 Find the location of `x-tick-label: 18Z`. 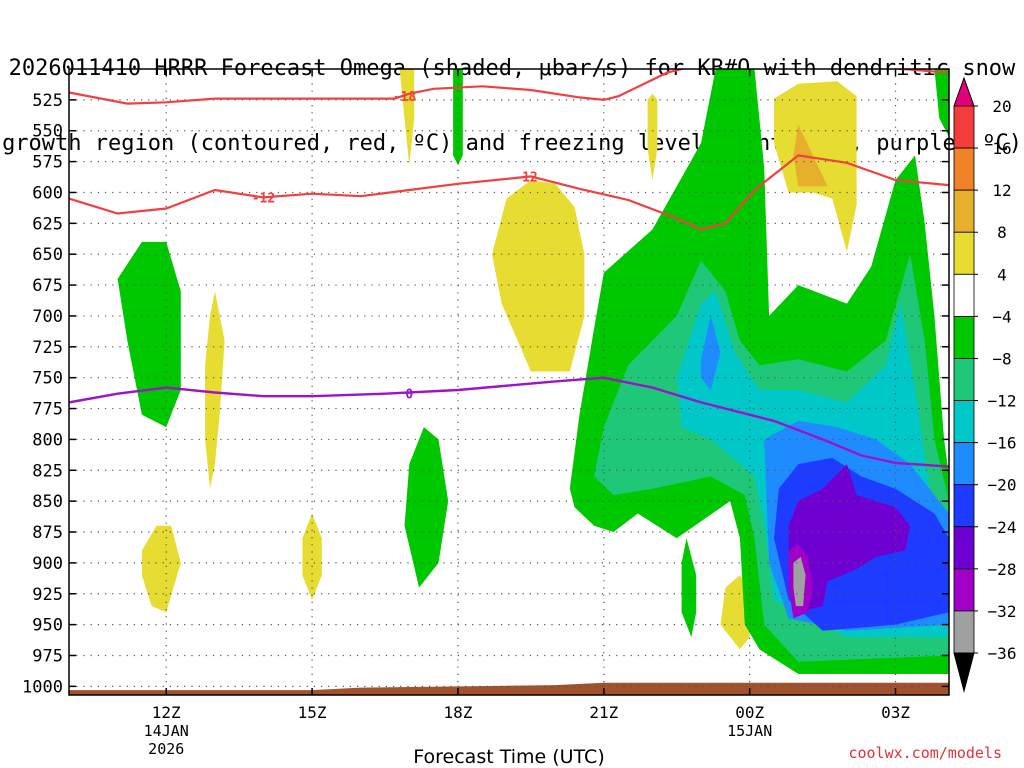

x-tick-label: 18Z is located at coordinates (457, 712).